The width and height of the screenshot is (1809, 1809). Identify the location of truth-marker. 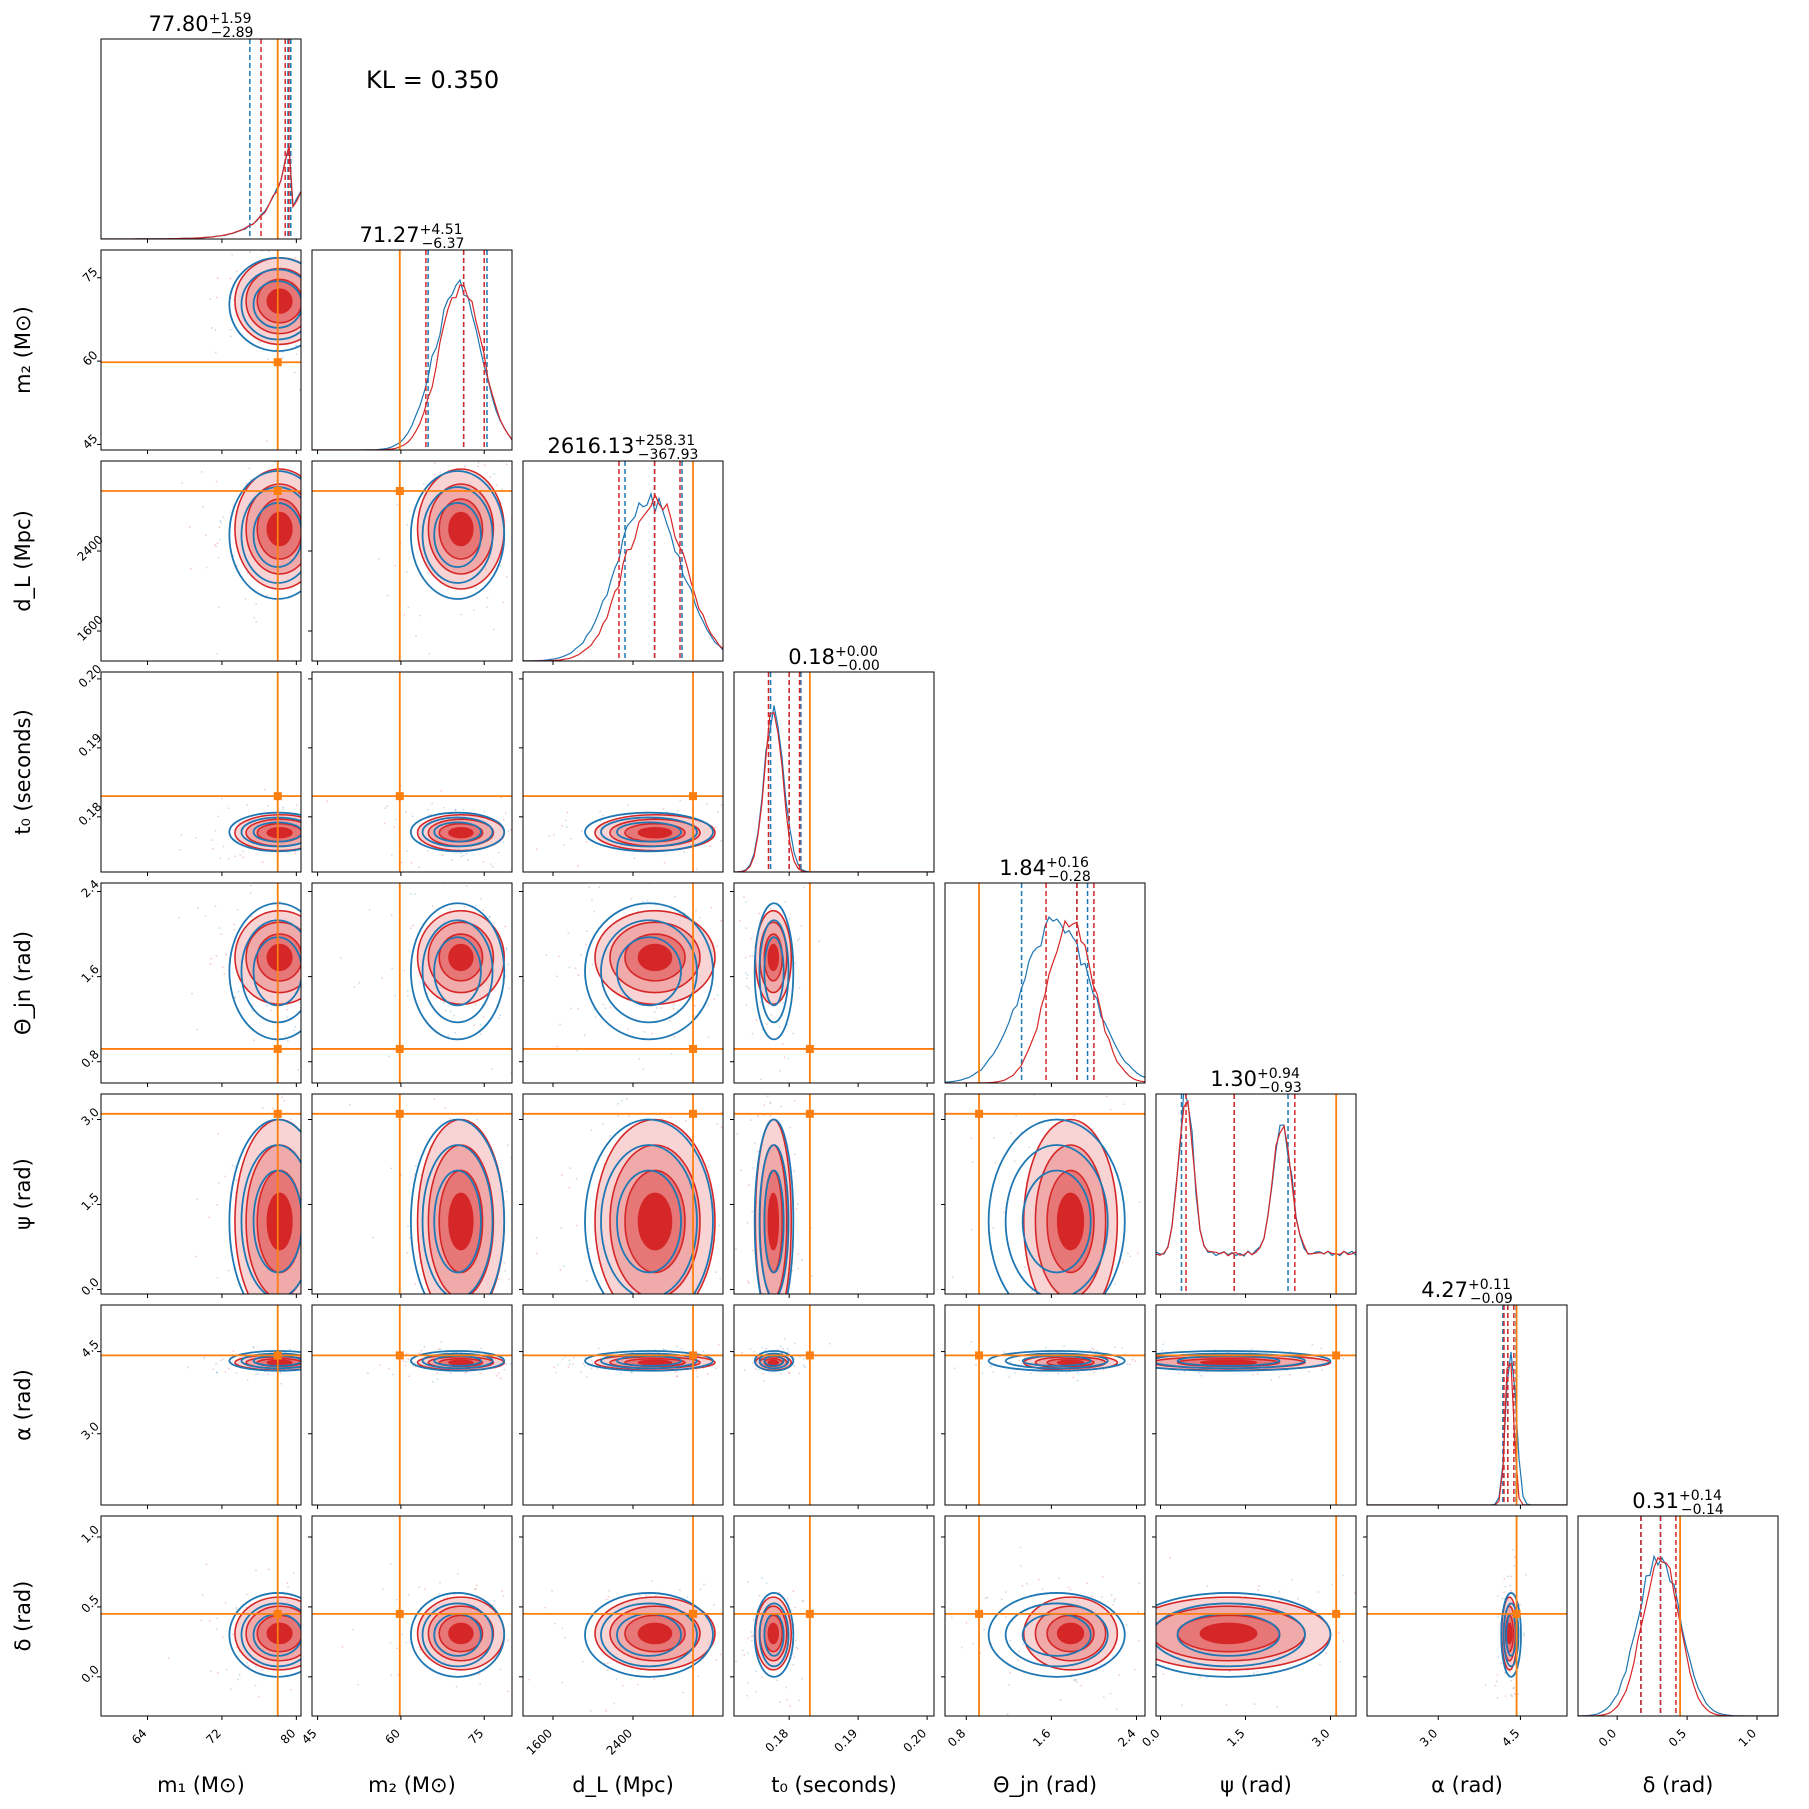
(399, 1113).